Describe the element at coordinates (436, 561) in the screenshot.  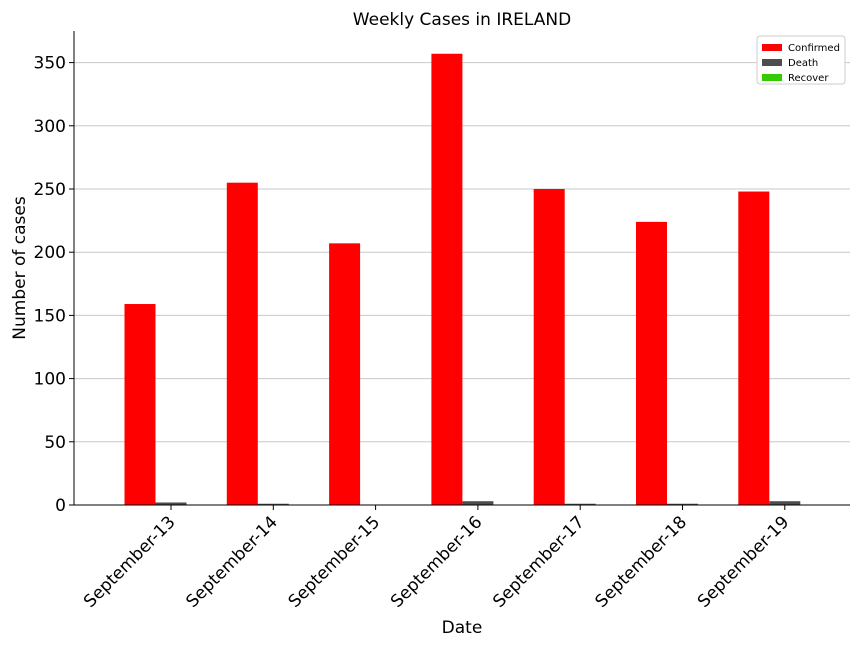
I see `x-tick-label: September-16` at that location.